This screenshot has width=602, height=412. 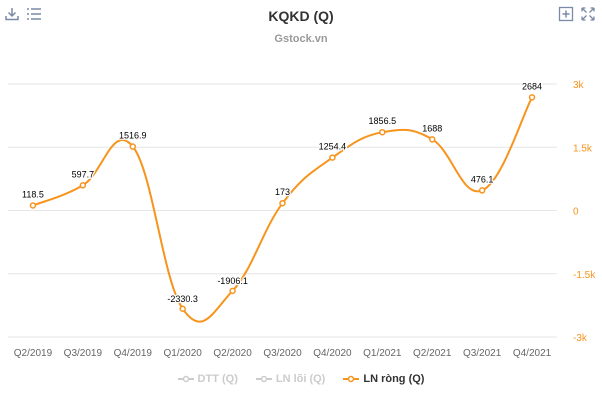 I want to click on toolbar-left, so click(x=23, y=14).